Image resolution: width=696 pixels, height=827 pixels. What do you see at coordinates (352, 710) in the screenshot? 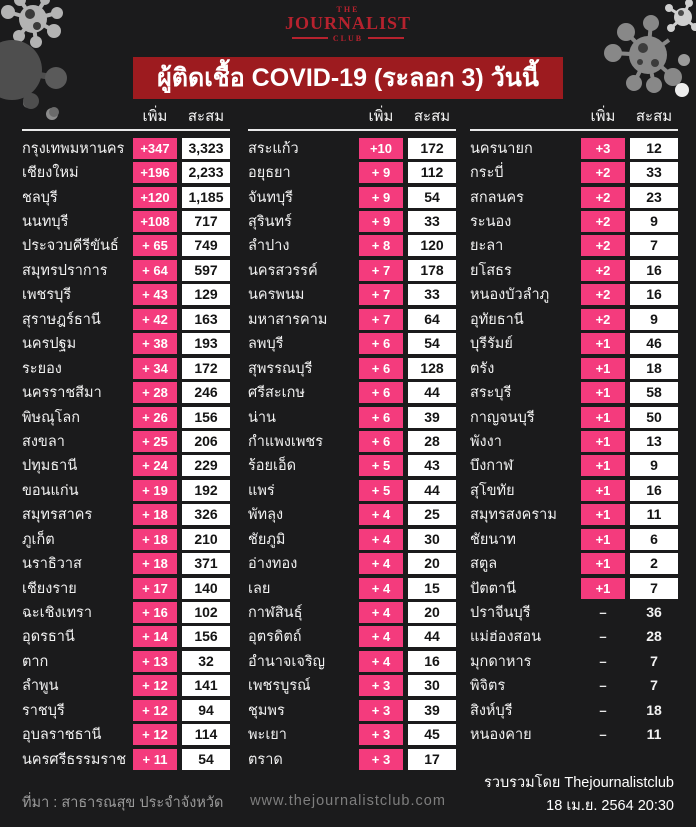
I see `province-row: ชุมพร + 3 39` at bounding box center [352, 710].